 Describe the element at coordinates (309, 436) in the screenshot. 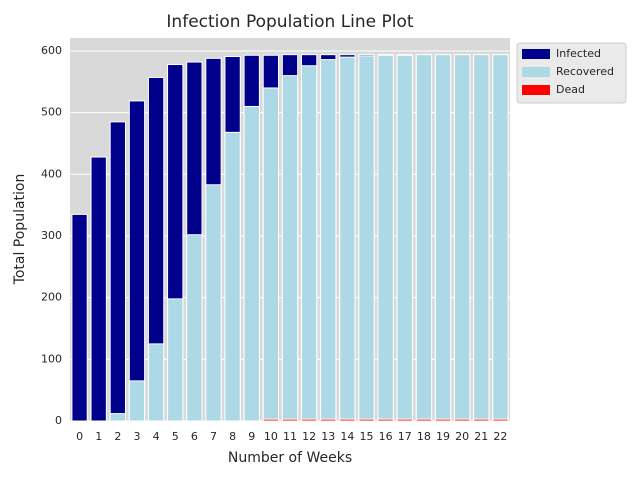

I see `x-tick-label: 12` at that location.